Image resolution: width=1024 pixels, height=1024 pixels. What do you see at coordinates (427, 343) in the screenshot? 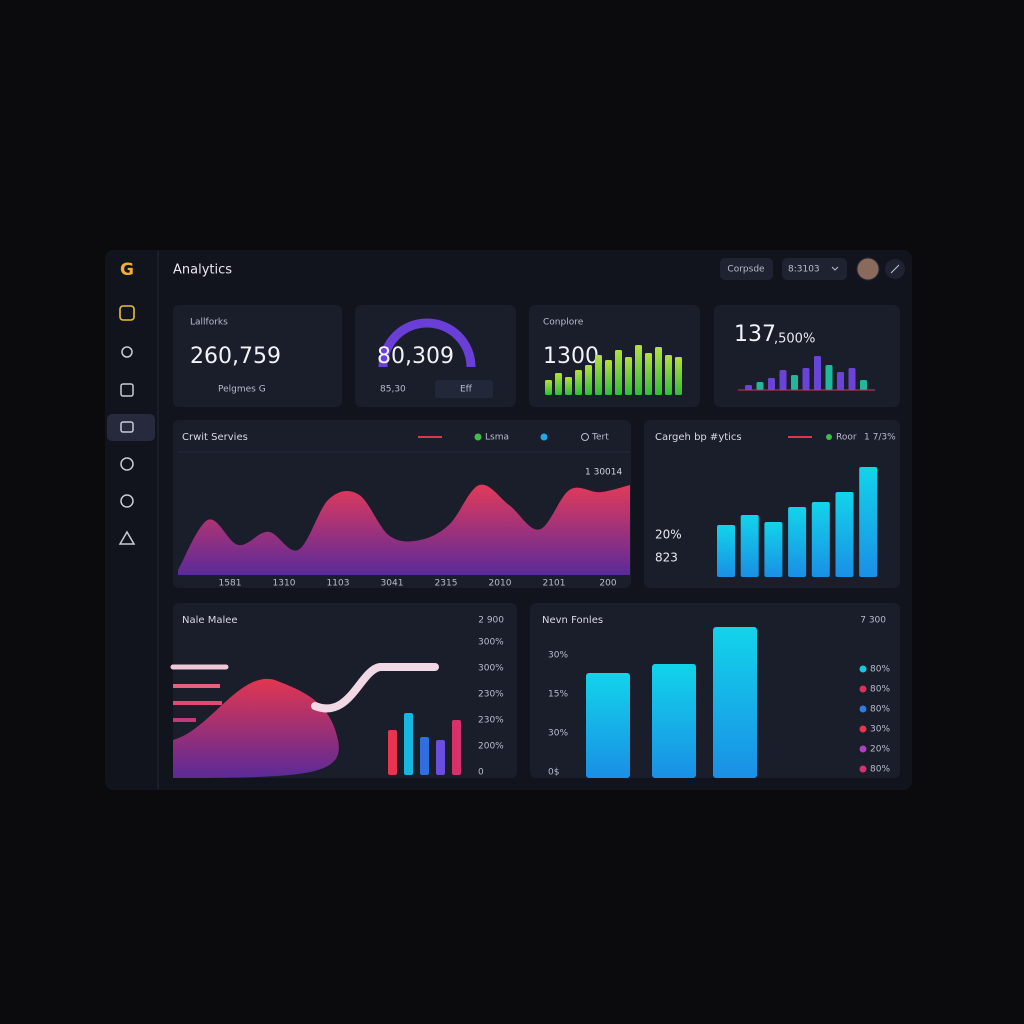
I see `gauge` at bounding box center [427, 343].